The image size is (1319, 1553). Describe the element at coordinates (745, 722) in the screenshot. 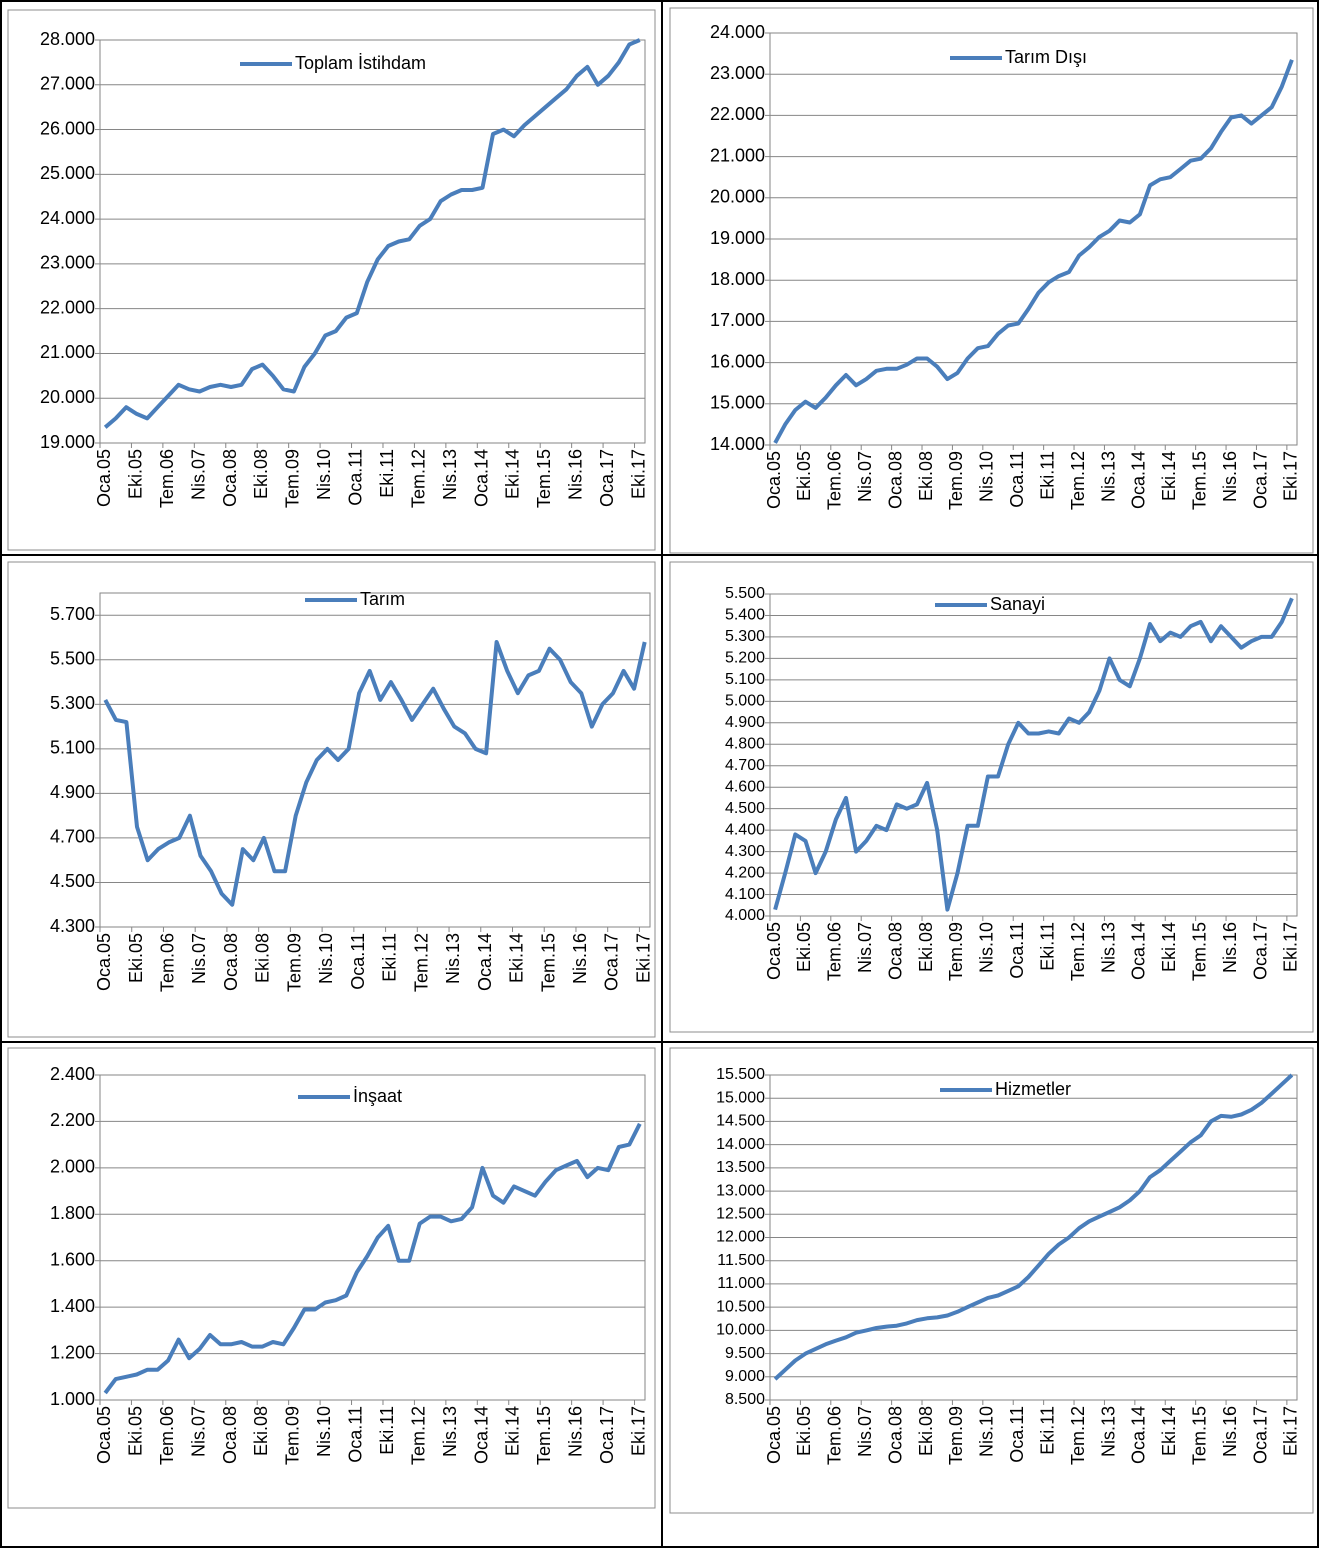

I see `y-tick-label: 4.900` at that location.